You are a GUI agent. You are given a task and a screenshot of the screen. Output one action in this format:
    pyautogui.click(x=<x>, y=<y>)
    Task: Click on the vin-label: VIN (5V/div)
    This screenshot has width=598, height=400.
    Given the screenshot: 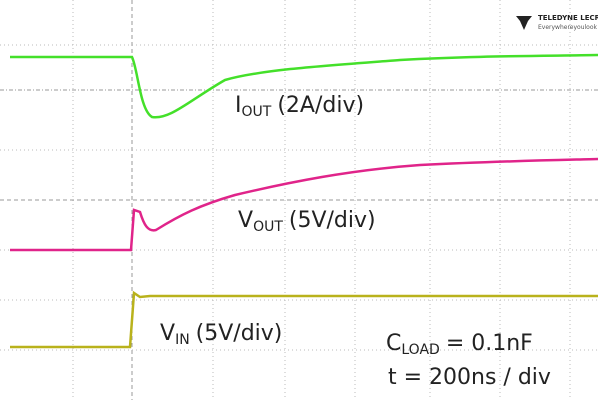 What is the action you would take?
    pyautogui.click(x=221, y=334)
    